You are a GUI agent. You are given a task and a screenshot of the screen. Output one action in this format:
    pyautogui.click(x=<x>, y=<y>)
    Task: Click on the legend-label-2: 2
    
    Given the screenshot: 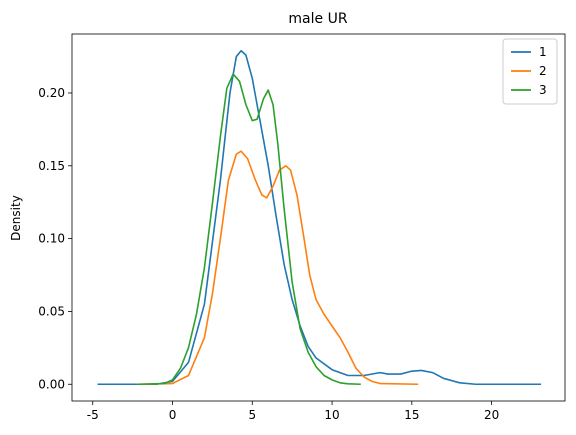 What is the action you would take?
    pyautogui.click(x=543, y=71)
    